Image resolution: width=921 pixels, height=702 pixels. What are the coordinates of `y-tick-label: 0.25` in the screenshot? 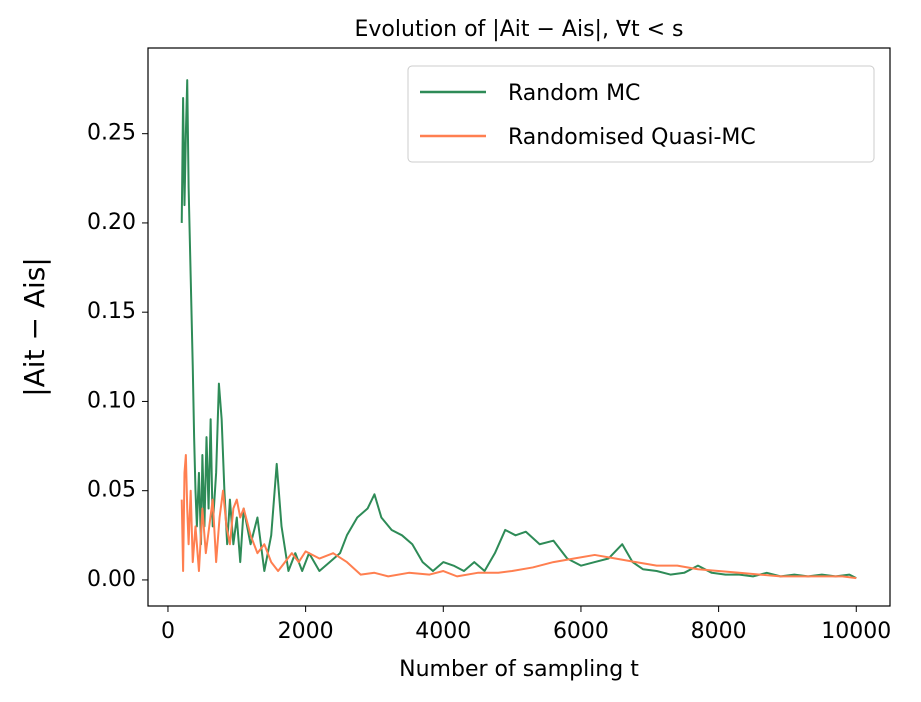 It's located at (111, 133).